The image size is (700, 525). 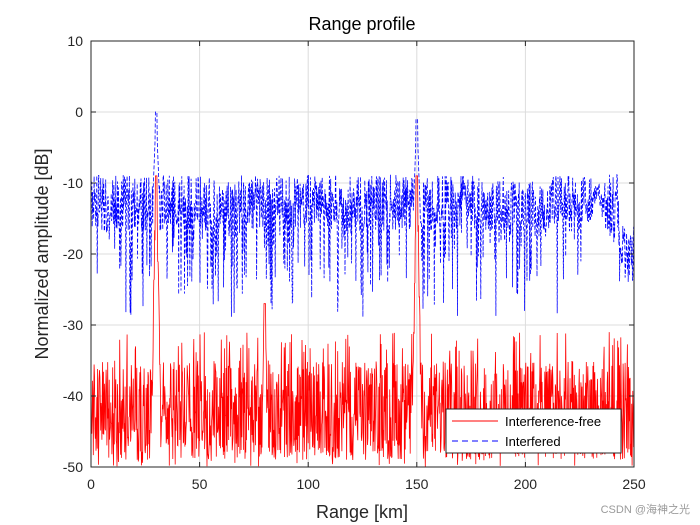 What do you see at coordinates (73, 254) in the screenshot?
I see `y-tick-label: -20` at bounding box center [73, 254].